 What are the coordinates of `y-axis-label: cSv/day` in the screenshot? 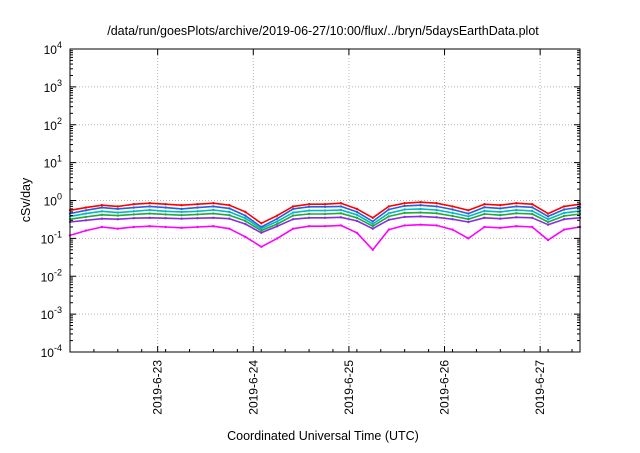 It's located at (26, 199).